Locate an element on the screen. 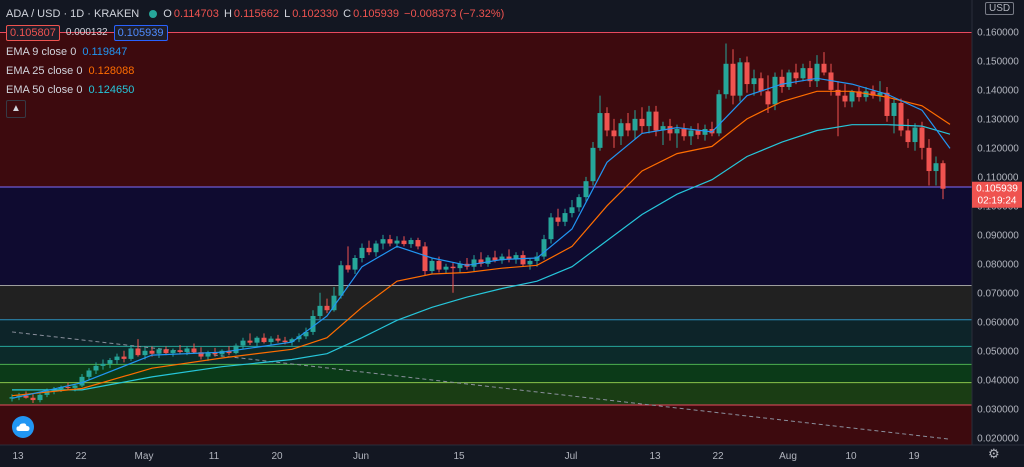 This screenshot has height=467, width=1024. symbol-title: ADA / USD · 1D · KRAKEN is located at coordinates (73, 13).